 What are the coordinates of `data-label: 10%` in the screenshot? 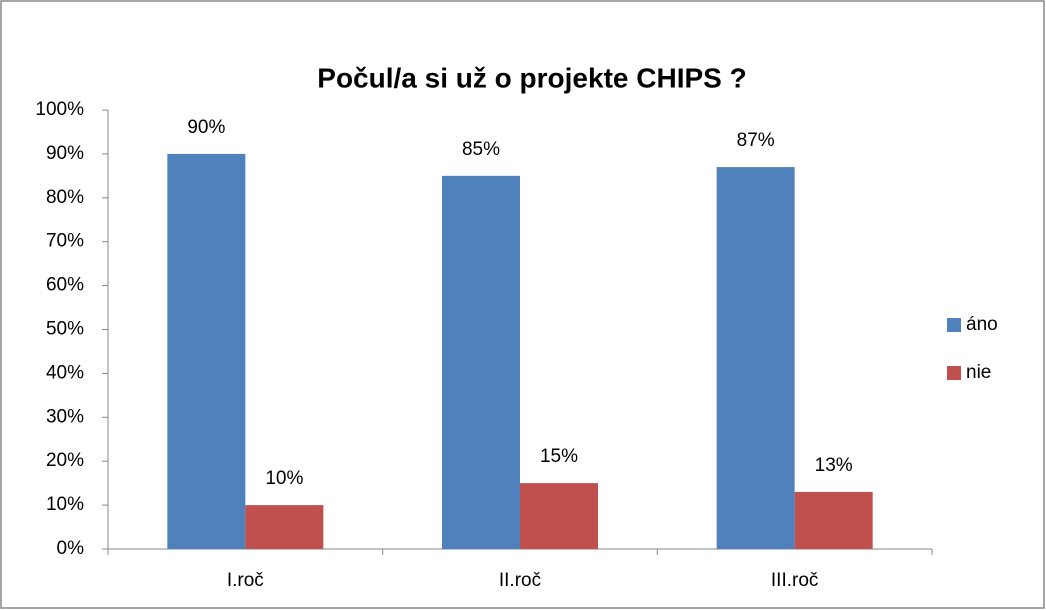 It's located at (284, 478).